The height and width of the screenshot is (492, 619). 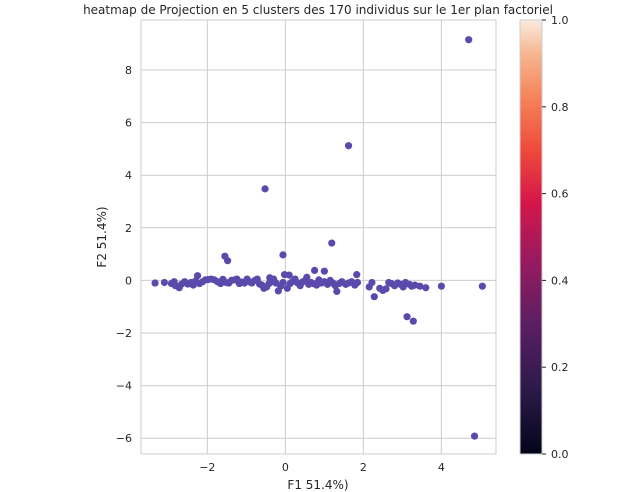 I want to click on colorbar-ticks: 0.0 0.2 0.4 0.6 0.8 1.0, so click(x=555, y=237).